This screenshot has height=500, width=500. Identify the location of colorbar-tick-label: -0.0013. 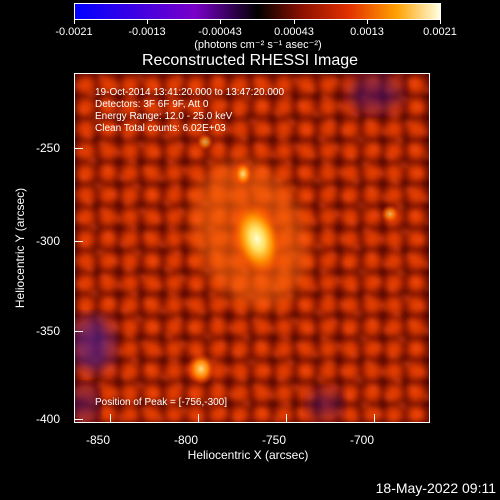
(147, 32).